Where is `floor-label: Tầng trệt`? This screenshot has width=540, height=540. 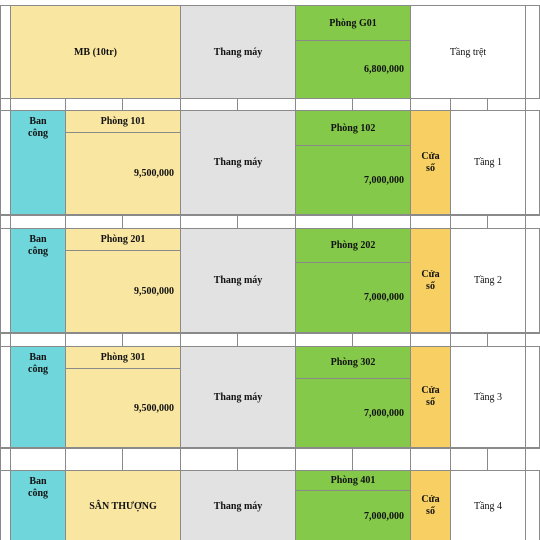
floor-label: Tầng trệt is located at coordinates (468, 52).